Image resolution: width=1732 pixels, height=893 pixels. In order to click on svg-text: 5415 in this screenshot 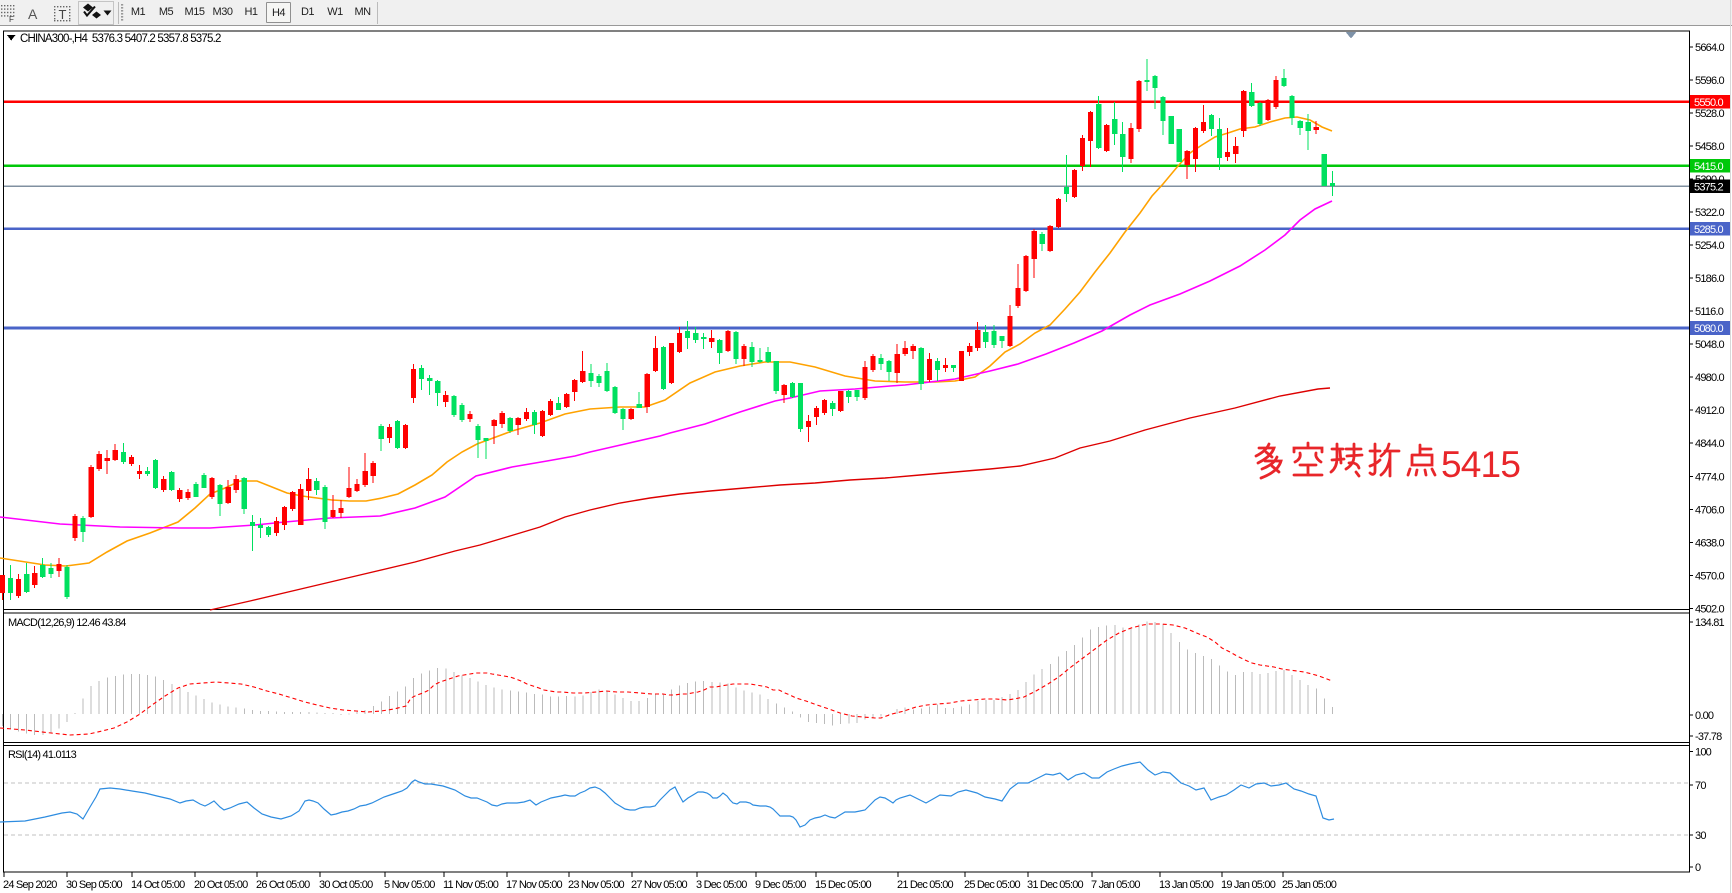, I will do `click(1480, 464)`.